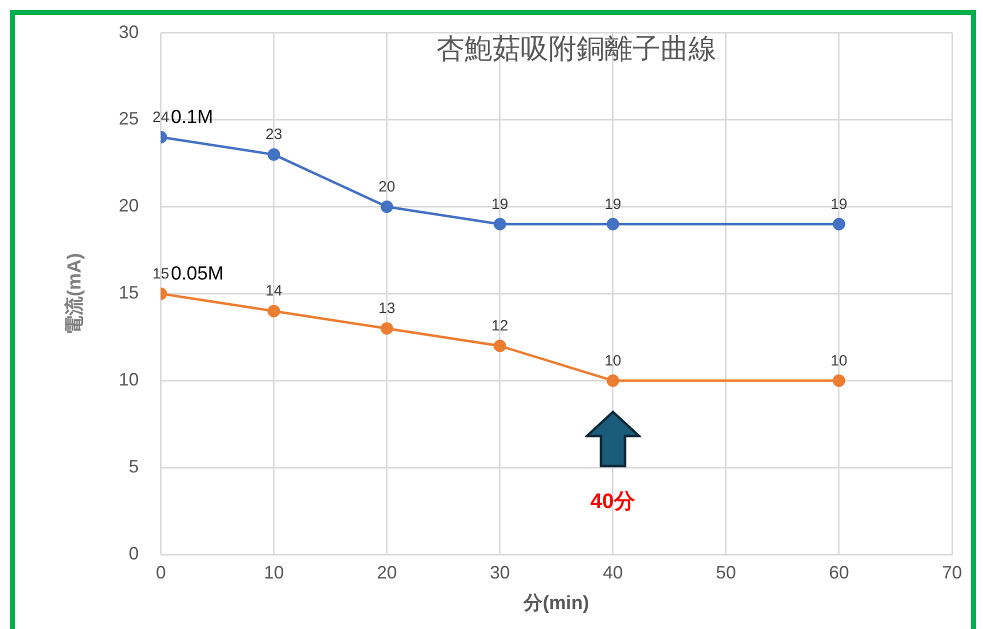 The image size is (984, 629). Describe the element at coordinates (161, 273) in the screenshot. I see `data-label: 15` at that location.